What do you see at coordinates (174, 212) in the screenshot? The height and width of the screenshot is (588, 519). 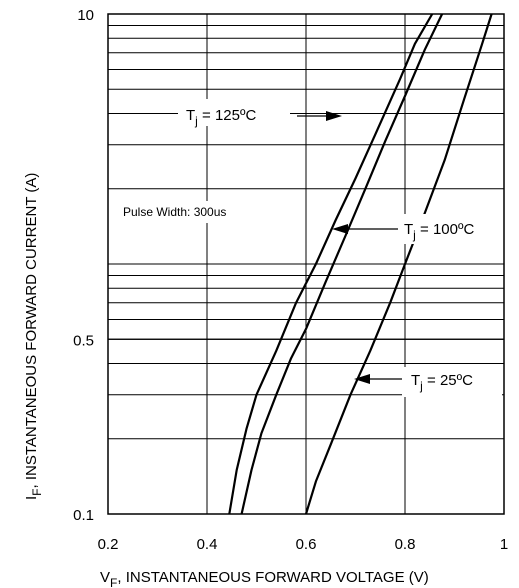 I see `pulse-width-note: Pulse Width: 300us` at bounding box center [174, 212].